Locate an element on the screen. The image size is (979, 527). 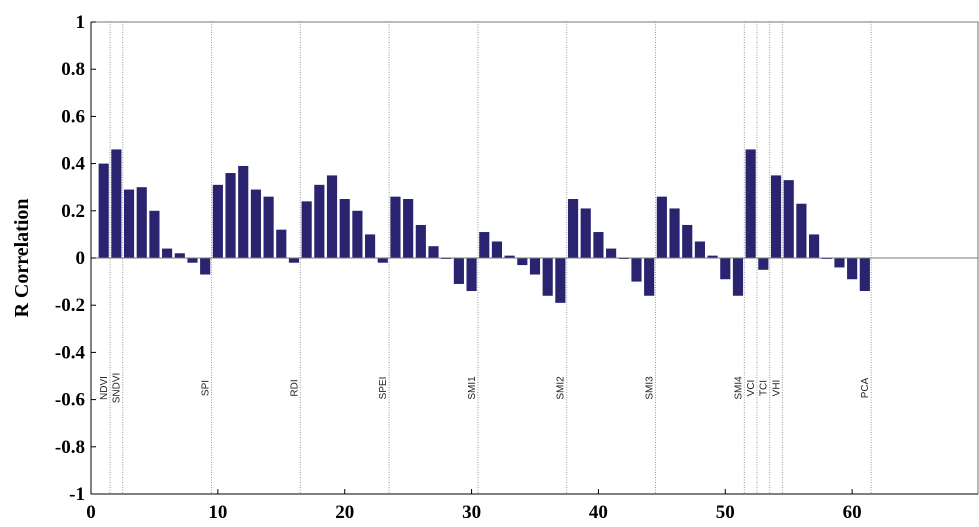
y-tick-label: 0 is located at coordinates (81, 258).